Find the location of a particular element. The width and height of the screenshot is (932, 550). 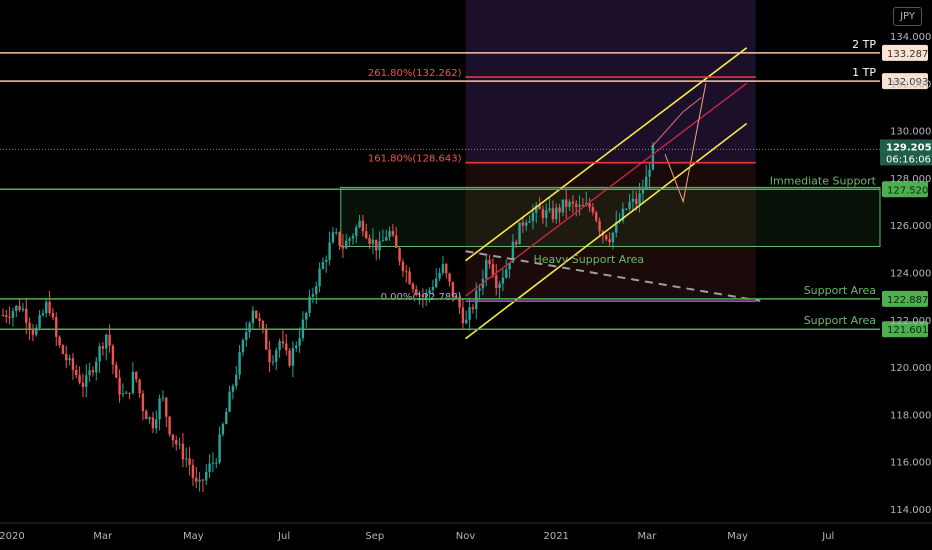

level-tag-label: 1 TP is located at coordinates (864, 72).